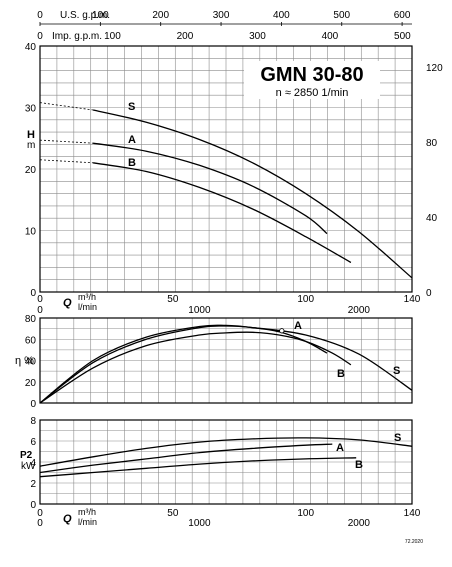 The height and width of the screenshot is (567, 452). What do you see at coordinates (185, 36) in the screenshot?
I see `impgpm-tick: 200` at bounding box center [185, 36].